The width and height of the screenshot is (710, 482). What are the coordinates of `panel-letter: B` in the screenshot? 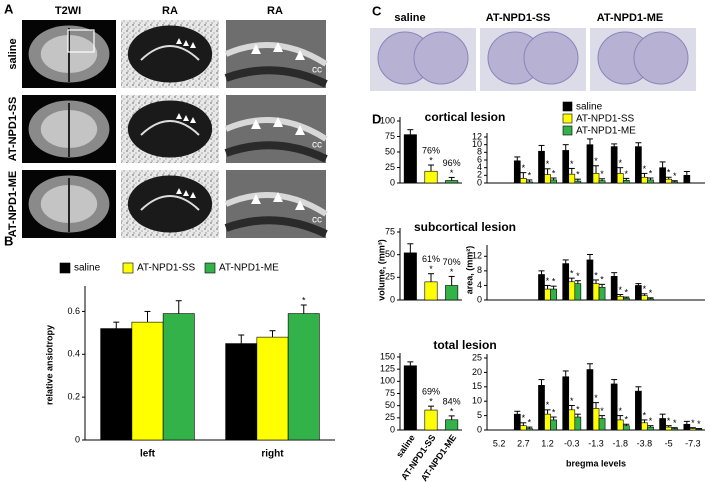 It's located at (8, 240).